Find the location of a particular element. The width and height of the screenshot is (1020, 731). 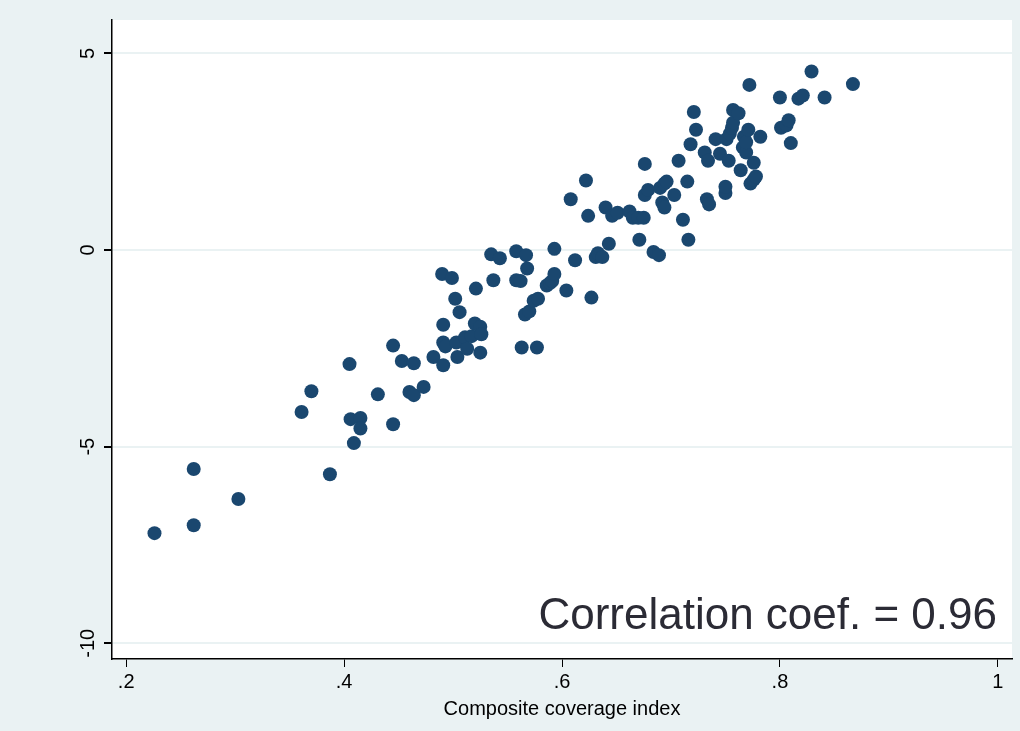

y-tick-label: 5 is located at coordinates (86, 53).